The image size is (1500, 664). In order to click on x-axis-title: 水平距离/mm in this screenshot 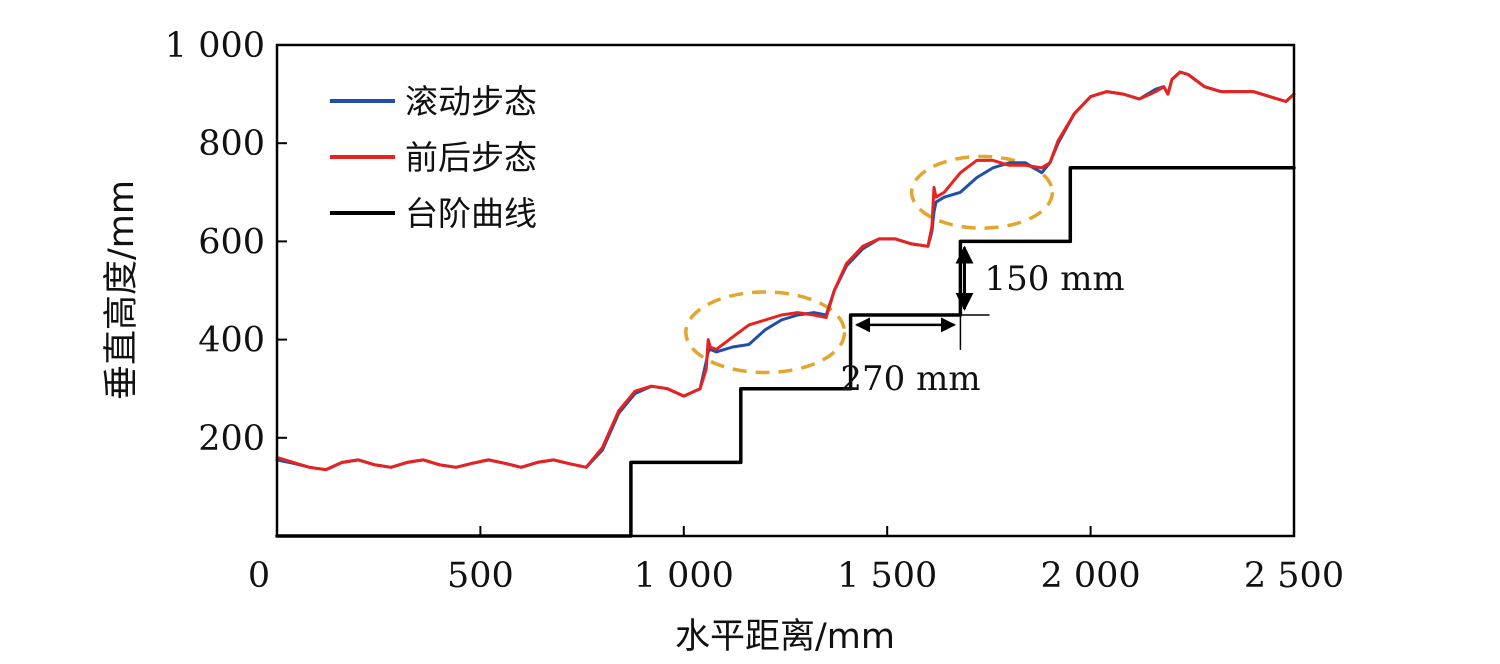, I will do `click(785, 637)`.